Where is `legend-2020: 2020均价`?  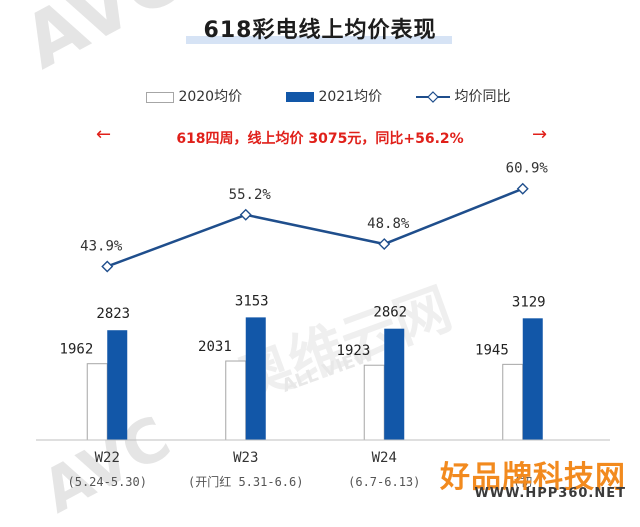 legend-2020: 2020均价 is located at coordinates (194, 96).